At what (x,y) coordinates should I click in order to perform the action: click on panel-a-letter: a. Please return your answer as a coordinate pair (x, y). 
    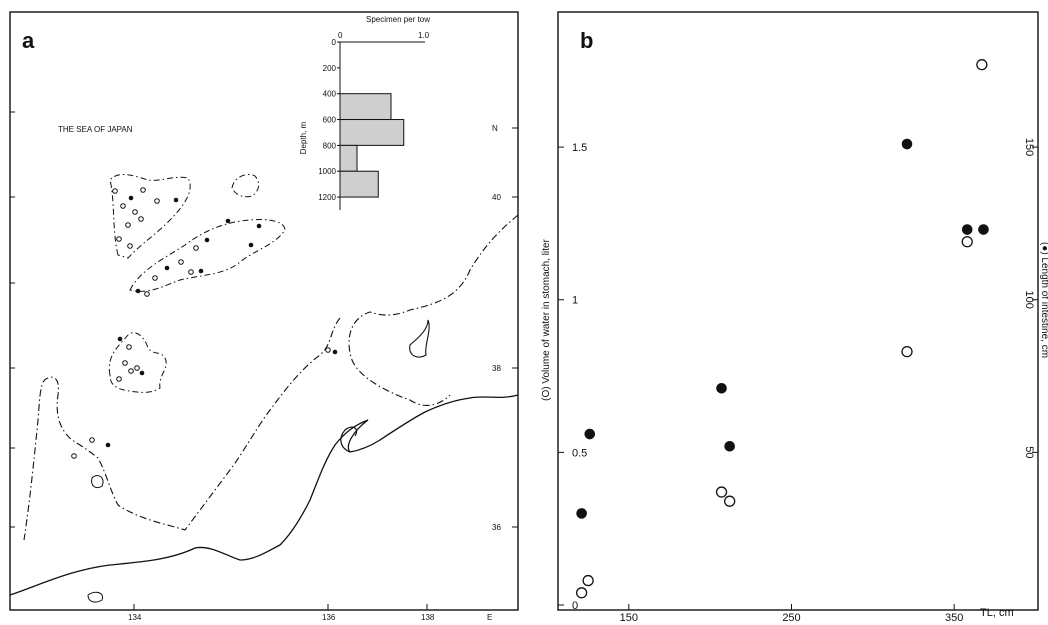
    Looking at the image, I should click on (28, 40).